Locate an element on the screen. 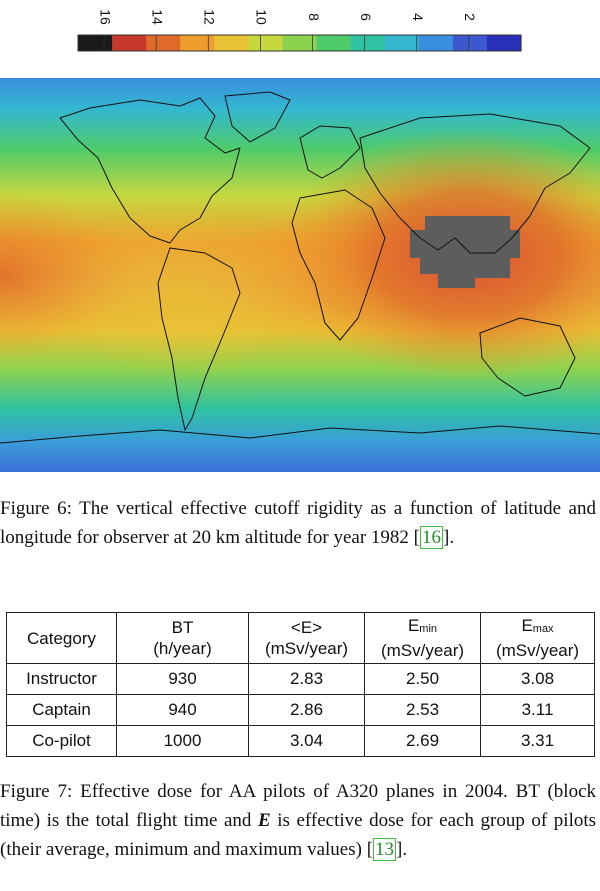 The image size is (600, 891). header-category: Category is located at coordinates (61, 638).